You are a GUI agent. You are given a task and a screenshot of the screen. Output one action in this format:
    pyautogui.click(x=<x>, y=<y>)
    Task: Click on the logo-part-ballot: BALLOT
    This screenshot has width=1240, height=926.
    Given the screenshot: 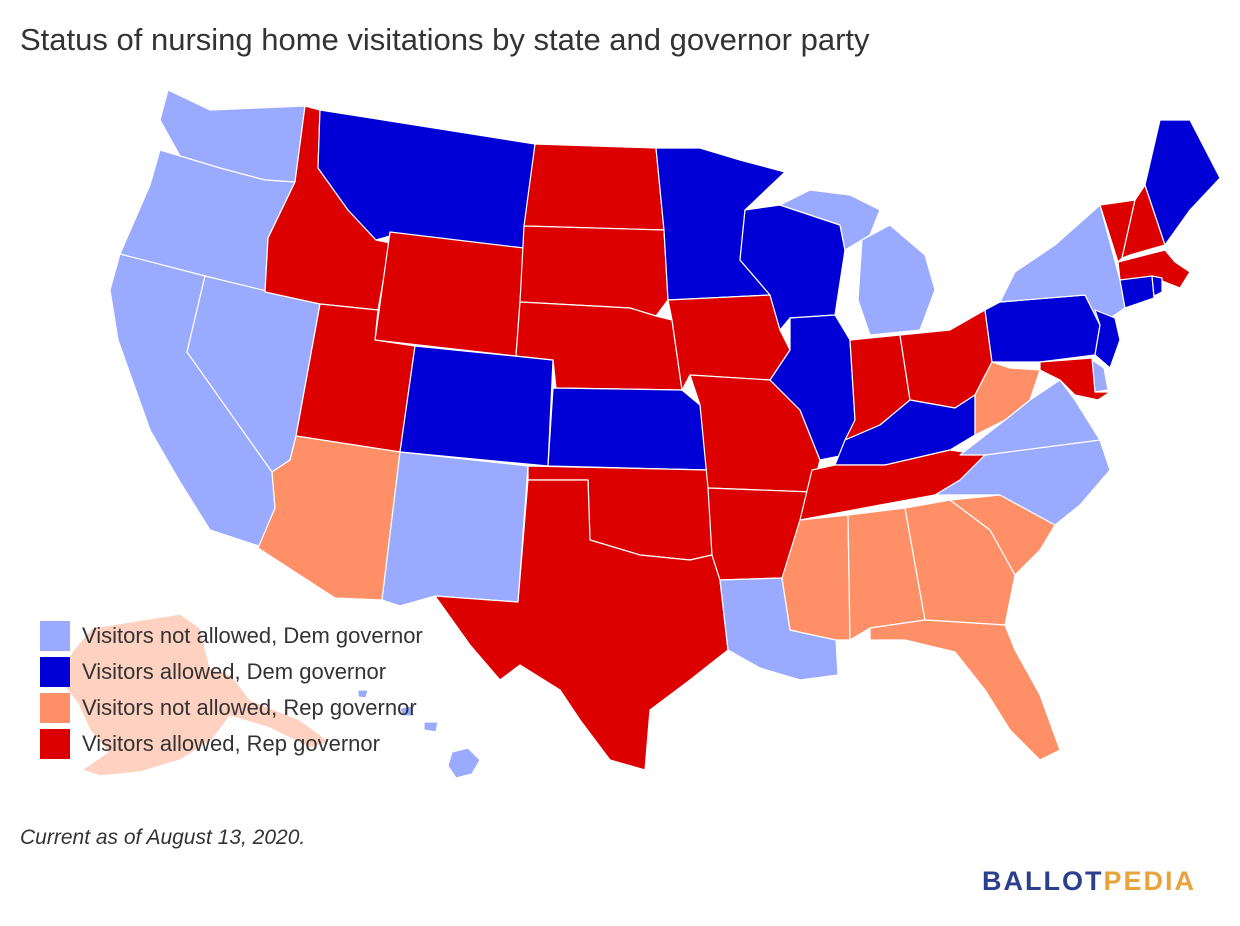 What is the action you would take?
    pyautogui.click(x=1043, y=881)
    